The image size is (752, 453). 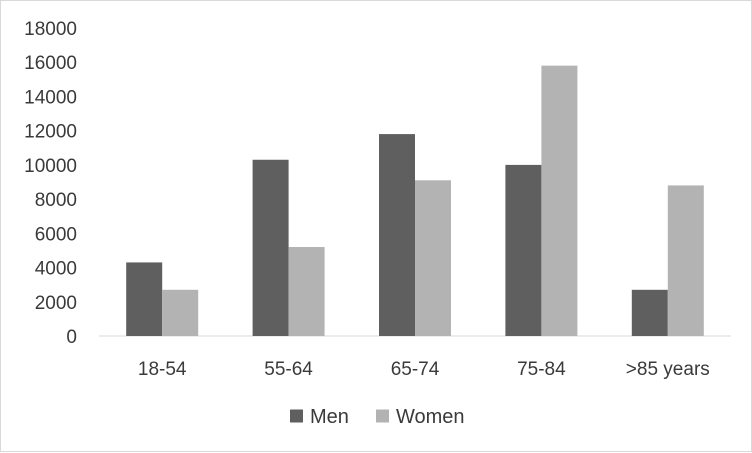 I want to click on y-tick-label: 4000, so click(x=56, y=269).